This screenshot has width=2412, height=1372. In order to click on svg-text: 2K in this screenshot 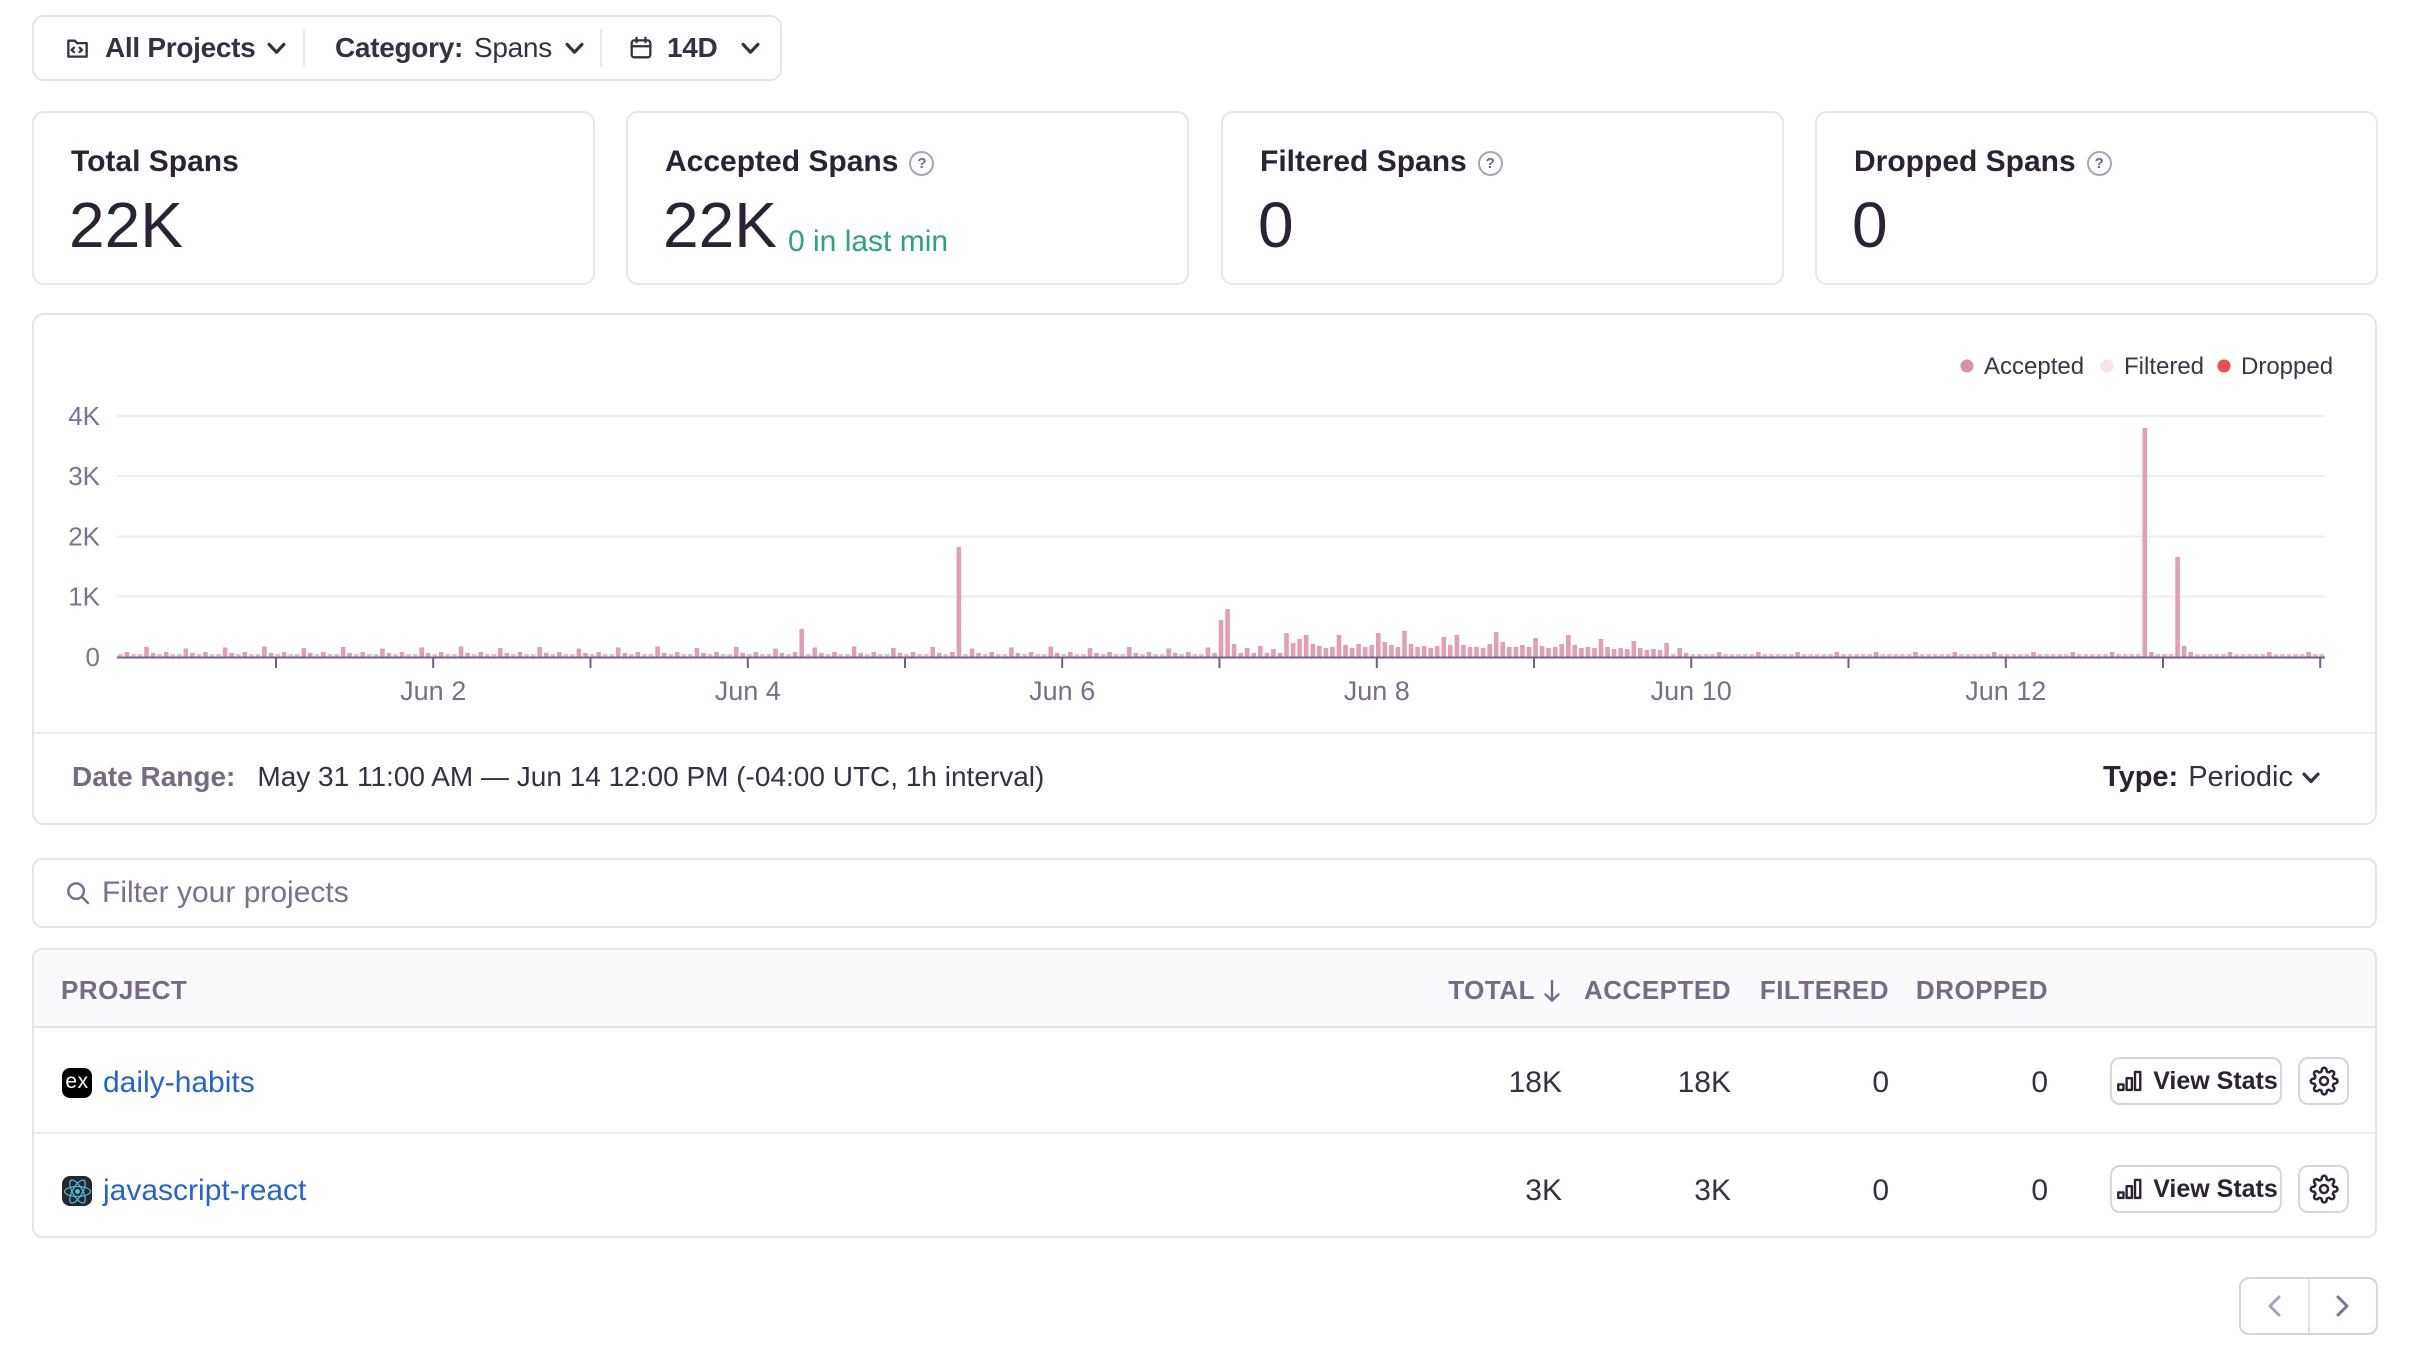, I will do `click(84, 537)`.